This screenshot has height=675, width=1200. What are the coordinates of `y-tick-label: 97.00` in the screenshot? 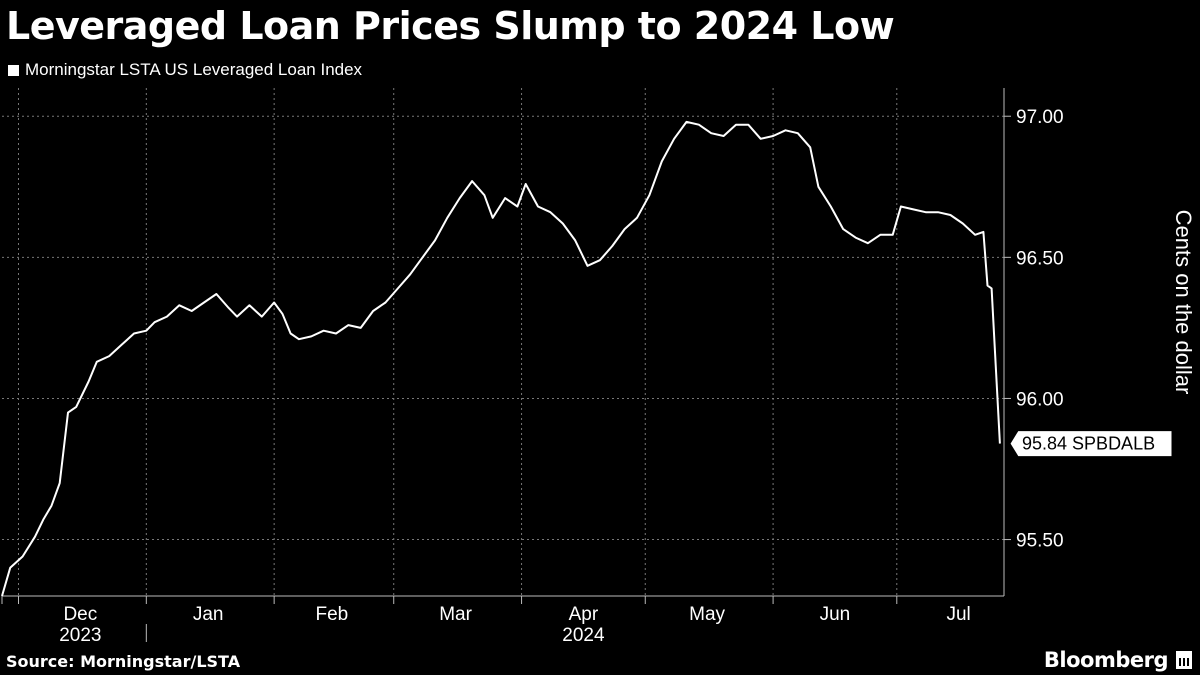 It's located at (1040, 117).